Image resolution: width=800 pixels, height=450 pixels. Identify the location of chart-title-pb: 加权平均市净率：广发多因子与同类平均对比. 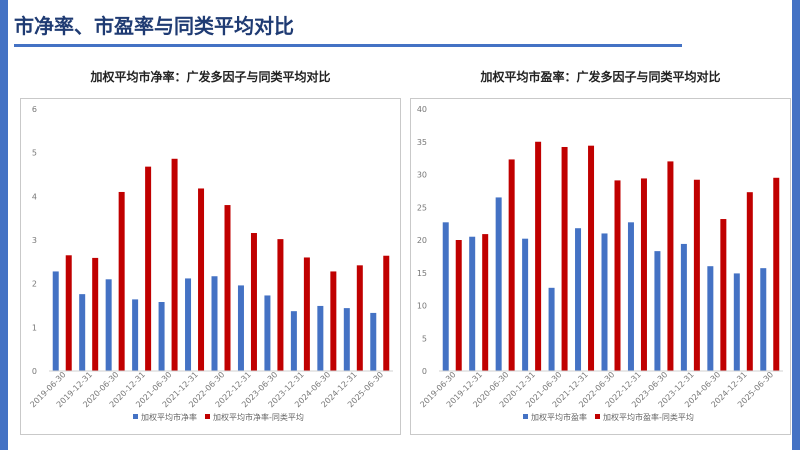
(210, 77).